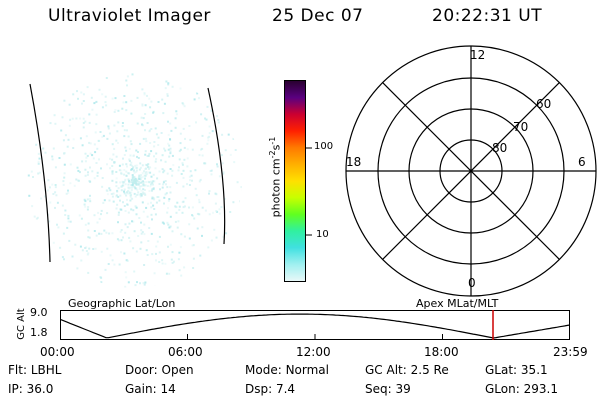 The image size is (600, 400). What do you see at coordinates (521, 127) in the screenshot?
I see `lat-label-70: 70` at bounding box center [521, 127].